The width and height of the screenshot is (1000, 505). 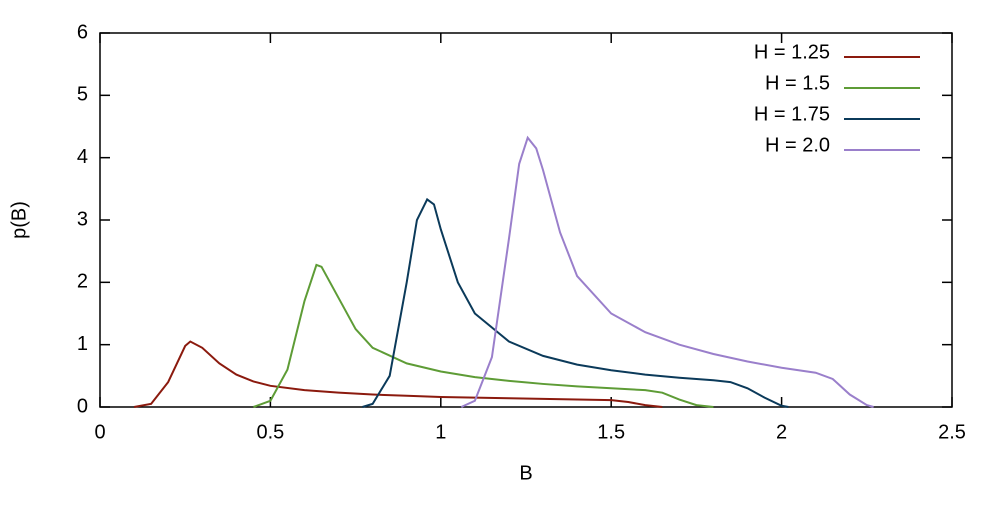 I want to click on legend-label: H = 1.5, so click(x=797, y=83).